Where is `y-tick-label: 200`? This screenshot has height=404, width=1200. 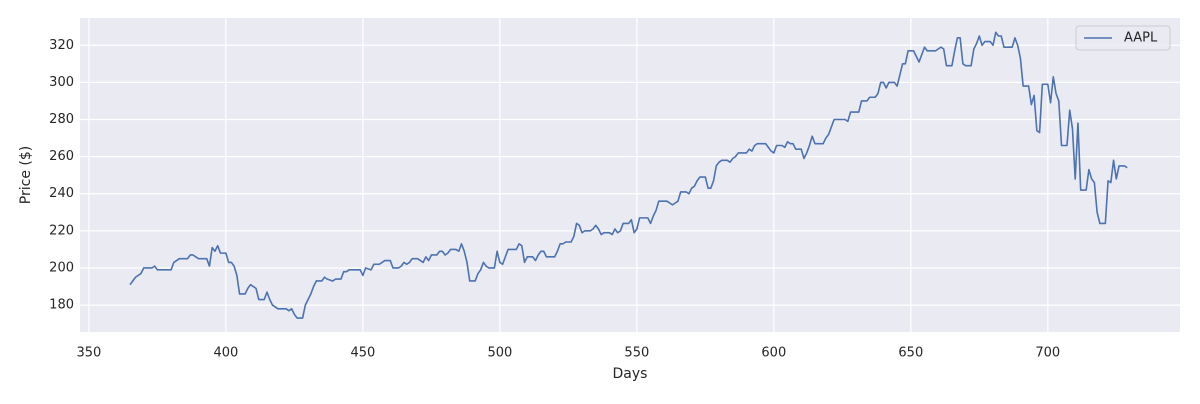
y-tick-label: 200 is located at coordinates (61, 267).